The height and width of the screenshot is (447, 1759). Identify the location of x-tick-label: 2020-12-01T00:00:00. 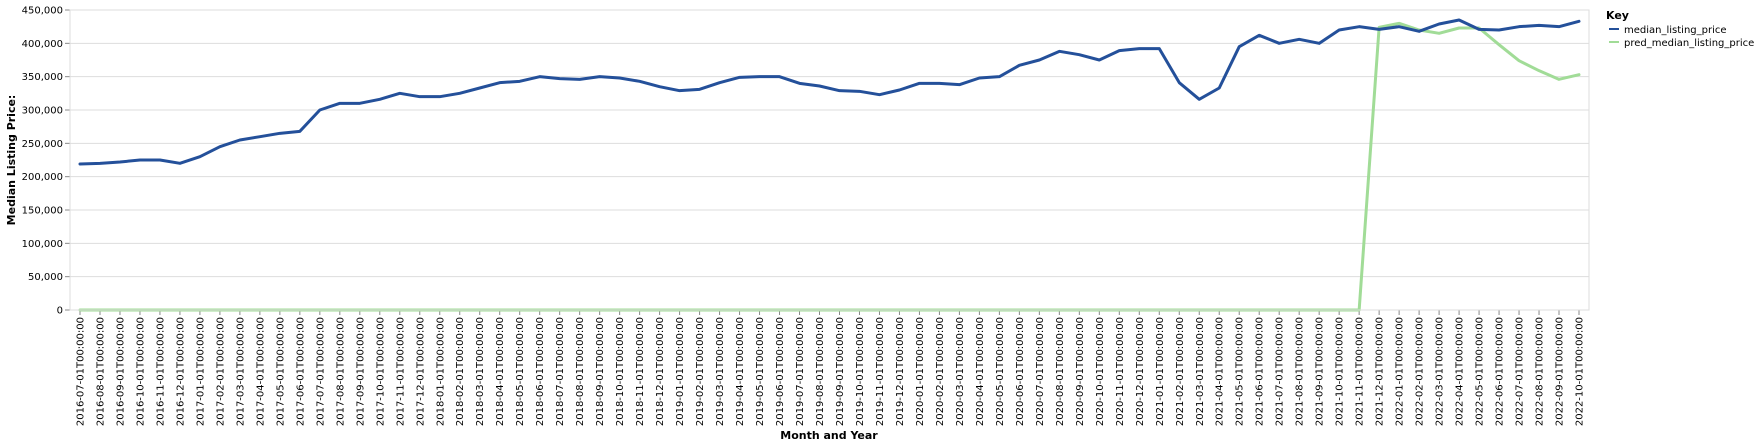
(1140, 371).